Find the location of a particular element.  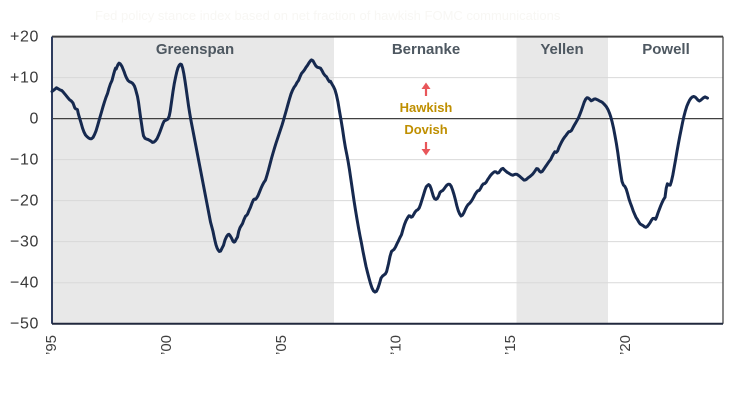

svg-text: Hawkish is located at coordinates (426, 107).